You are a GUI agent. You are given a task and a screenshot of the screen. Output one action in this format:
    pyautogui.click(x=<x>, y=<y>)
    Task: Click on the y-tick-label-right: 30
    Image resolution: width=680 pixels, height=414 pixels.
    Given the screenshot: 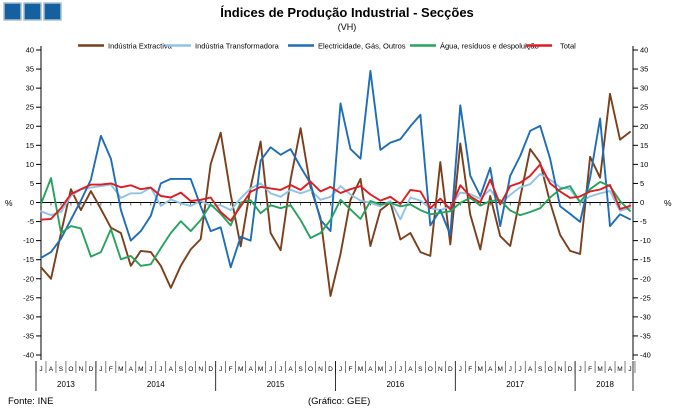 What is the action you would take?
    pyautogui.click(x=644, y=88)
    